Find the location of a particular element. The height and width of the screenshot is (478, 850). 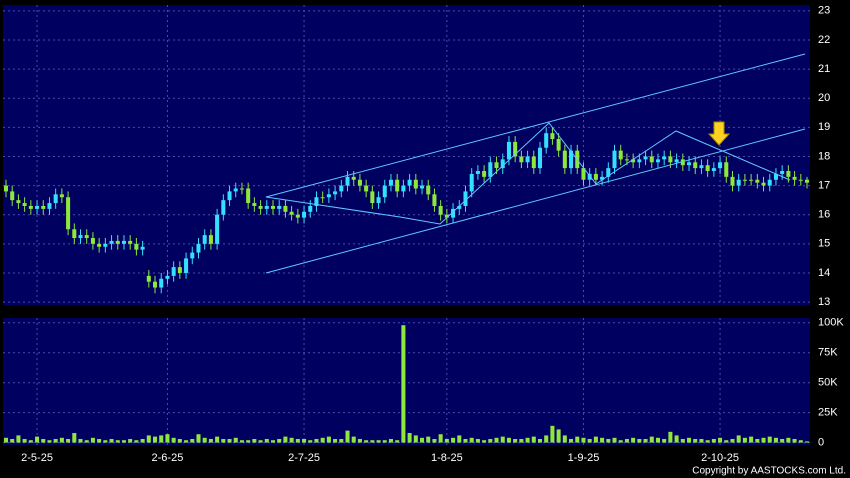

y-tick-label: 17 is located at coordinates (824, 185).